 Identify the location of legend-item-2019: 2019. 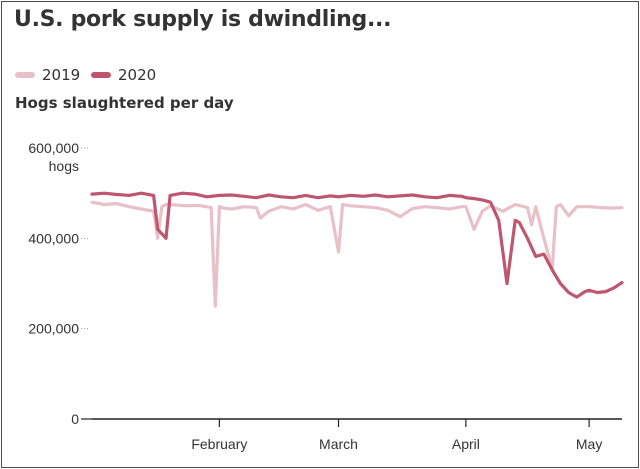
(47, 75).